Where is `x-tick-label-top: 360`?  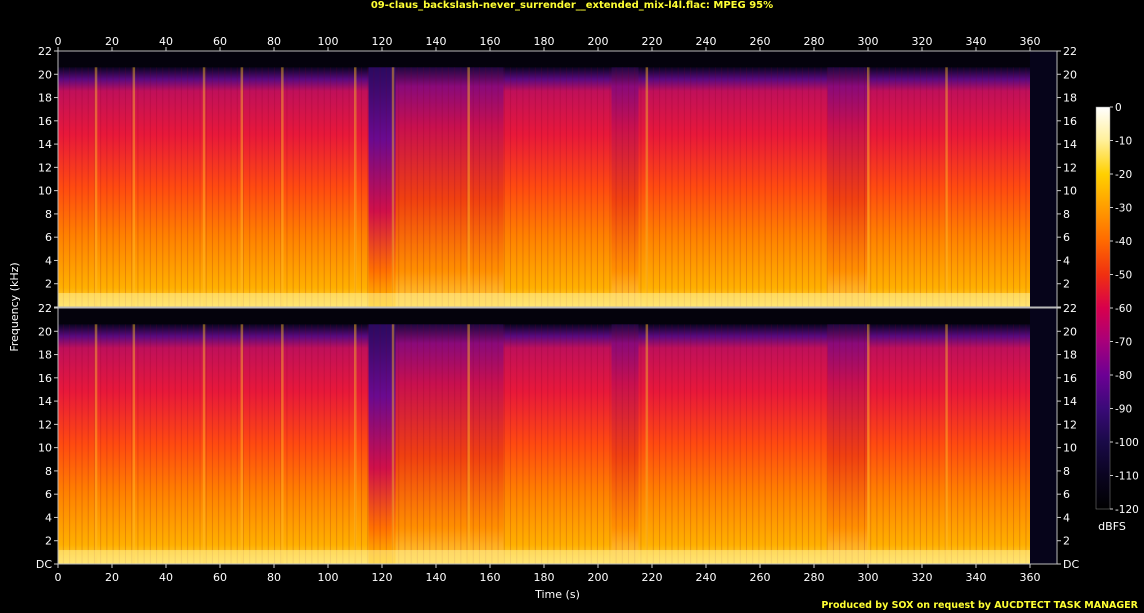 x-tick-label-top: 360 is located at coordinates (1030, 41).